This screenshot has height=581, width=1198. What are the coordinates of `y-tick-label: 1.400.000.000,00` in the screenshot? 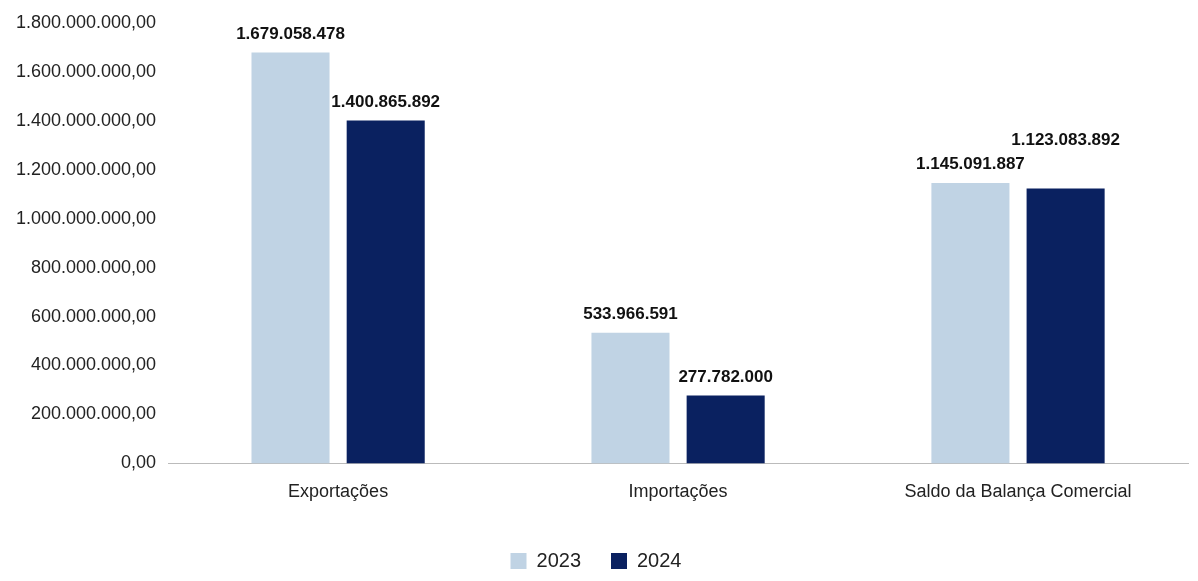 It's located at (86, 119).